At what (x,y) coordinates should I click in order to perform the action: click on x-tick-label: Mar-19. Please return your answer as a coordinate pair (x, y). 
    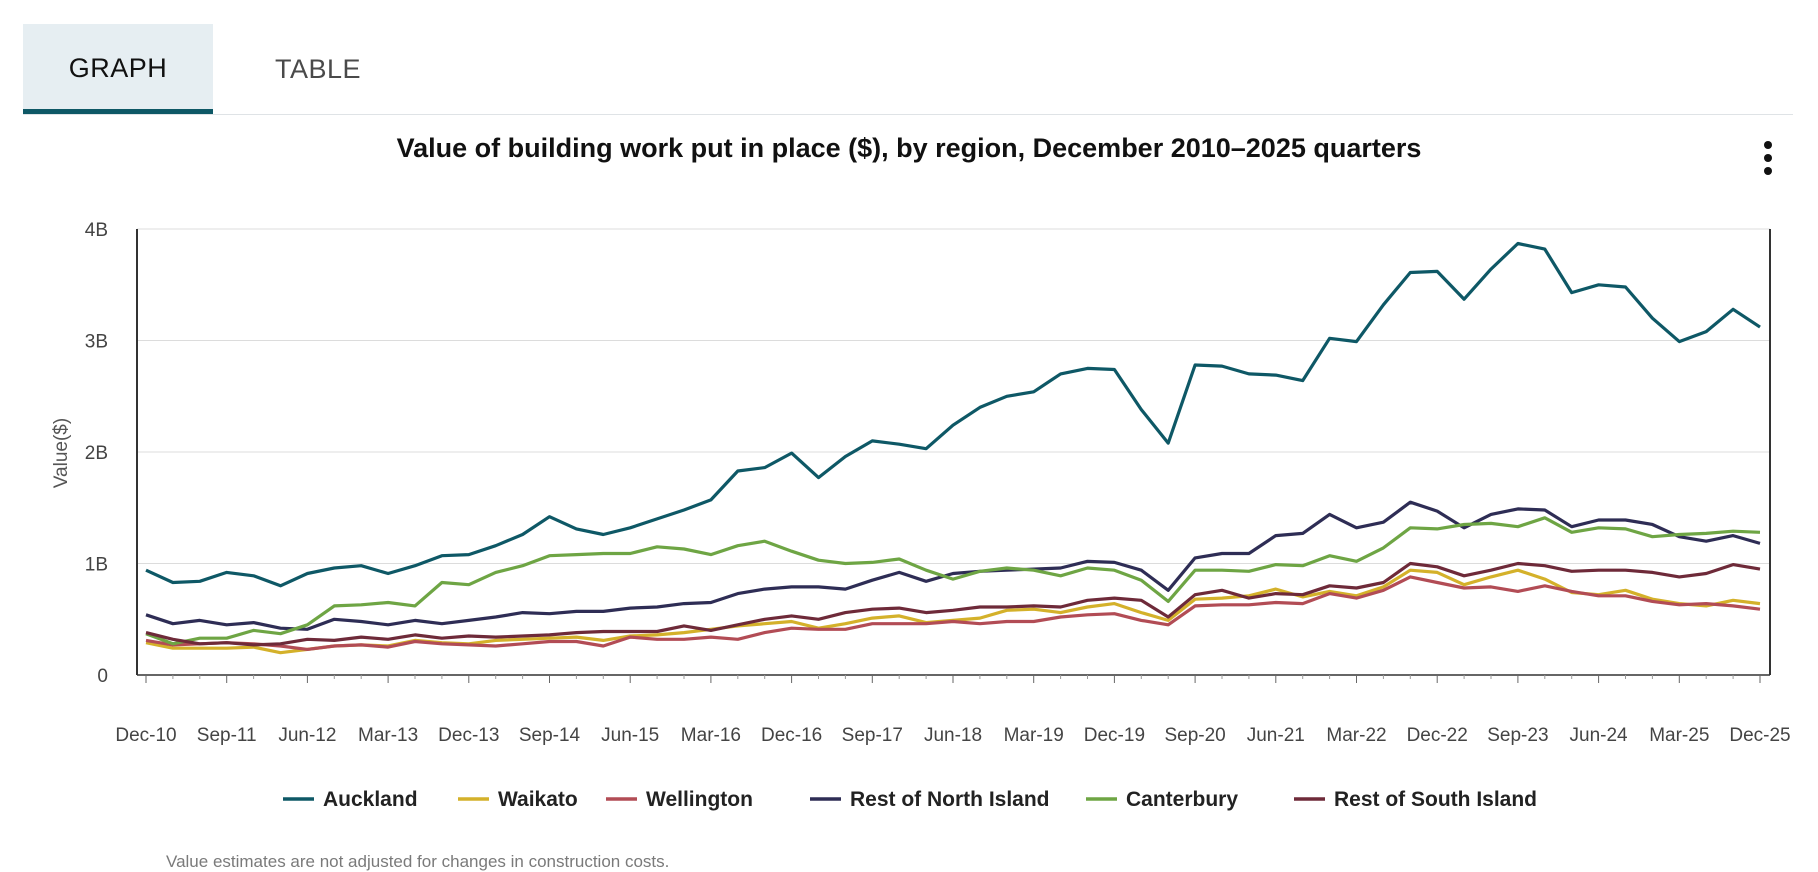
    Looking at the image, I should click on (1034, 735).